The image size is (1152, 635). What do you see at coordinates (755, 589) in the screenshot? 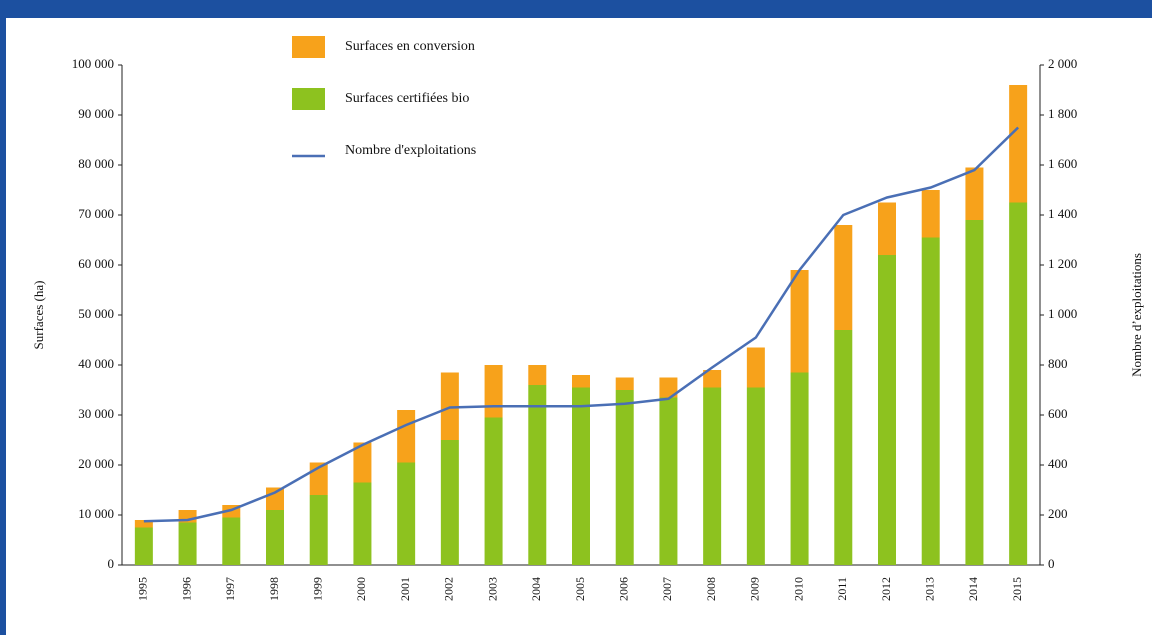
I see `x-tick-label: 2009` at bounding box center [755, 589].